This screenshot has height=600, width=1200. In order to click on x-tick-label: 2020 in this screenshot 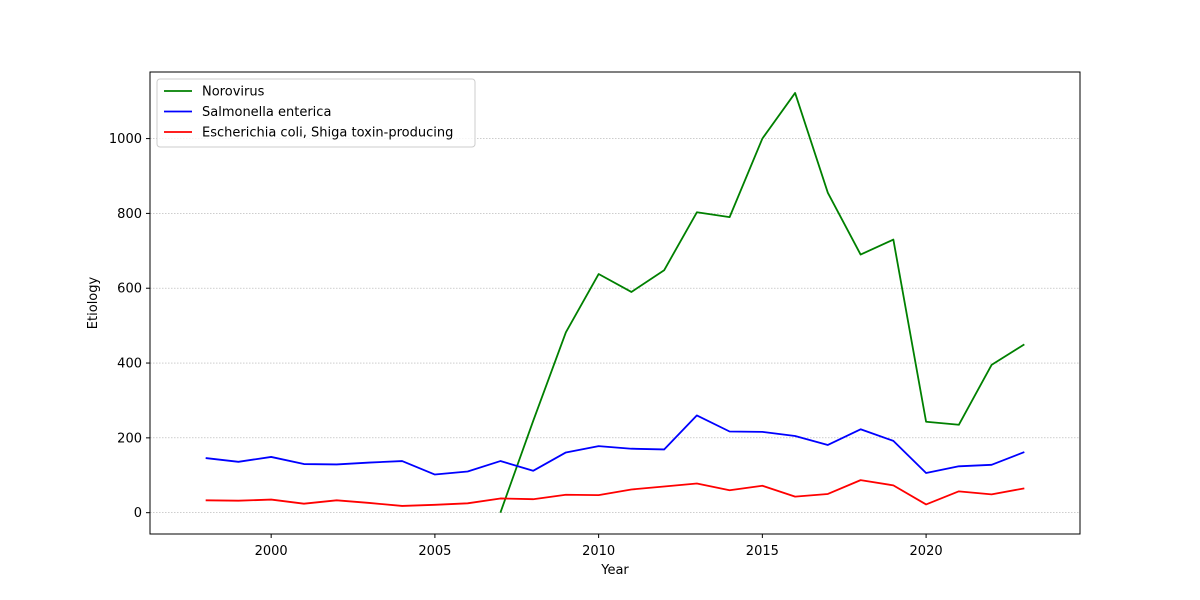, I will do `click(926, 551)`.